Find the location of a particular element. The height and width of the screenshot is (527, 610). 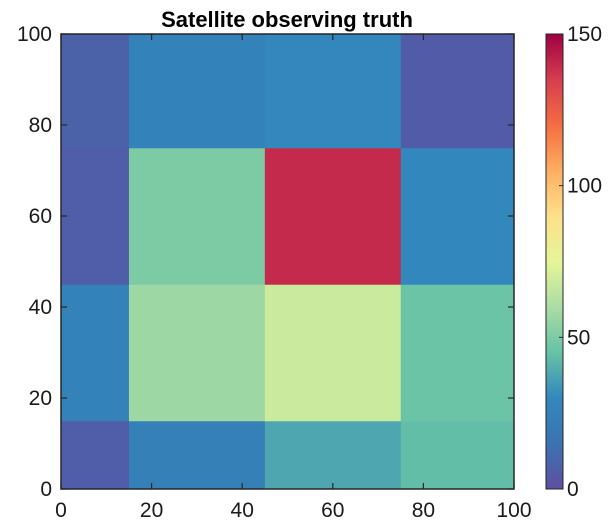

heatmap-cell-r3-c3 is located at coordinates (457, 91).